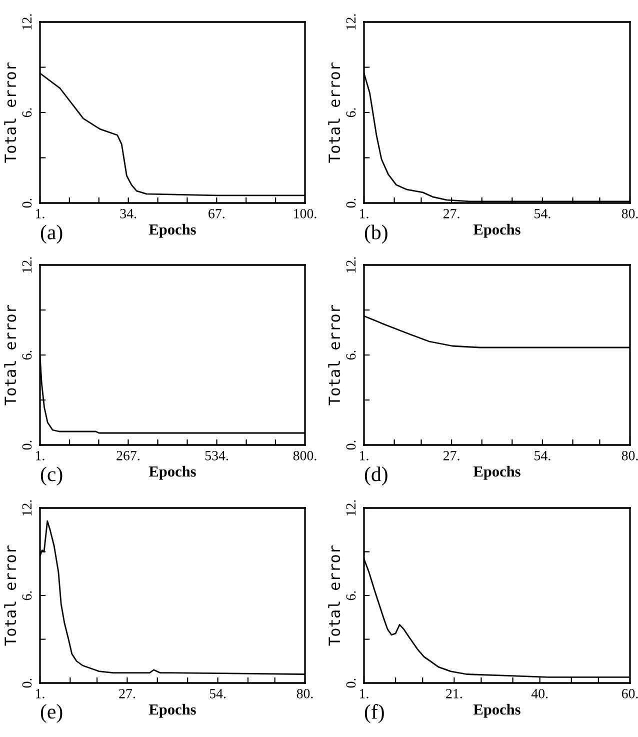  What do you see at coordinates (376, 476) in the screenshot?
I see `text: (d)` at bounding box center [376, 476].